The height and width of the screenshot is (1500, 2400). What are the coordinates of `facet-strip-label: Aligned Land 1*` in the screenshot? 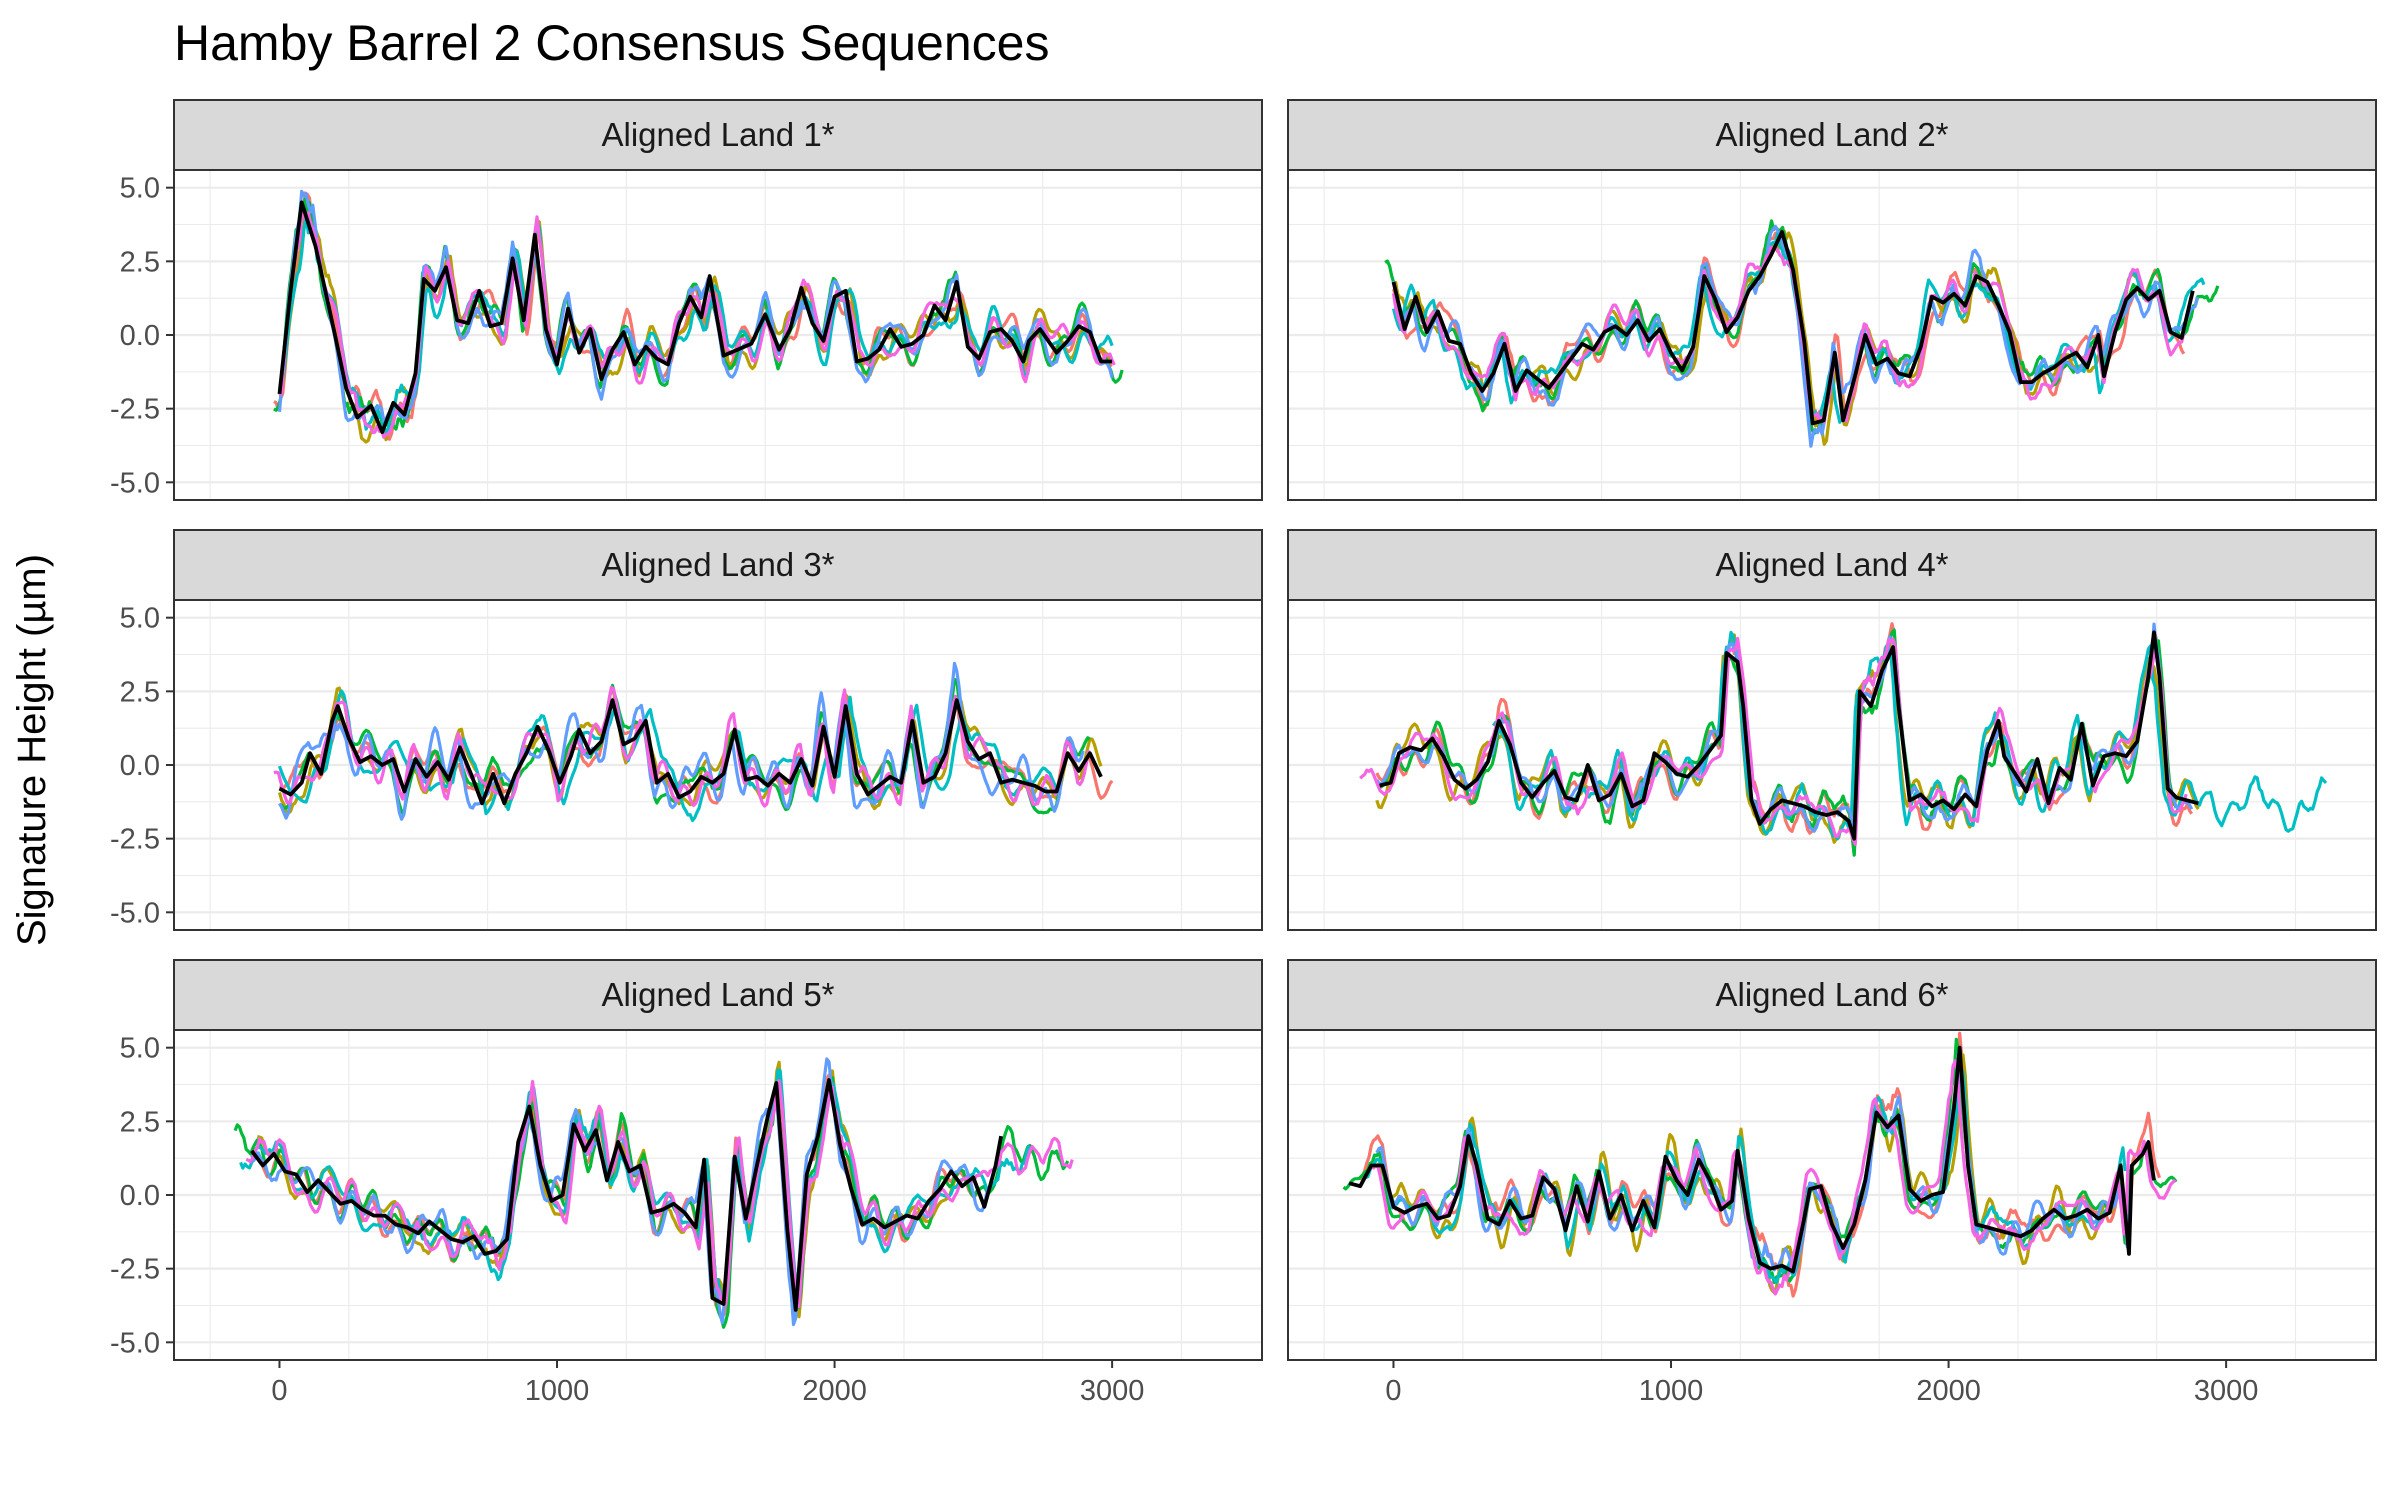 It's located at (717, 134).